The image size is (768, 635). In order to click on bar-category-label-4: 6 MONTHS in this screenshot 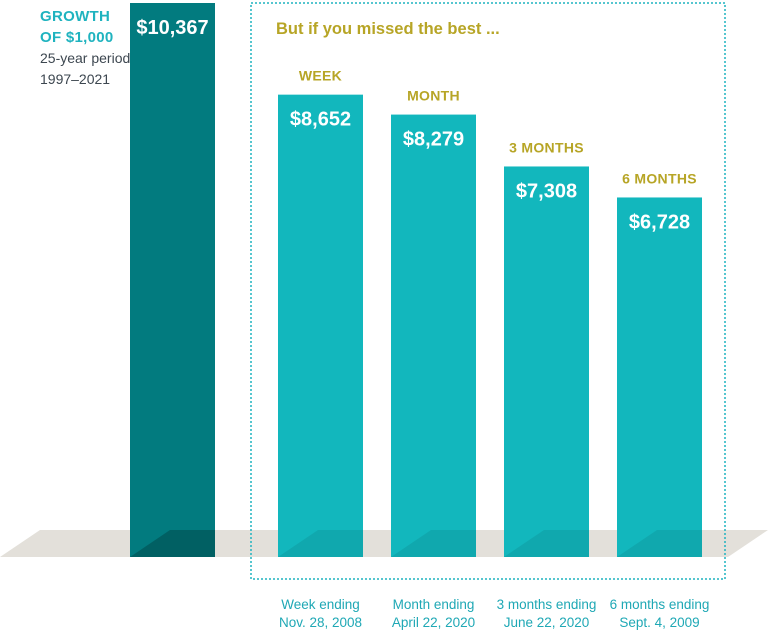, I will do `click(659, 178)`.